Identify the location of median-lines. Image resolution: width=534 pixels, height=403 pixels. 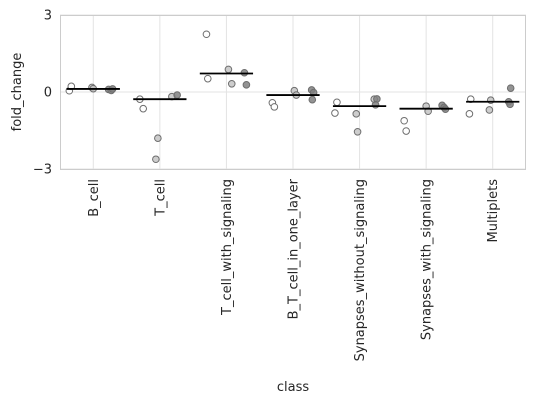
(293, 91).